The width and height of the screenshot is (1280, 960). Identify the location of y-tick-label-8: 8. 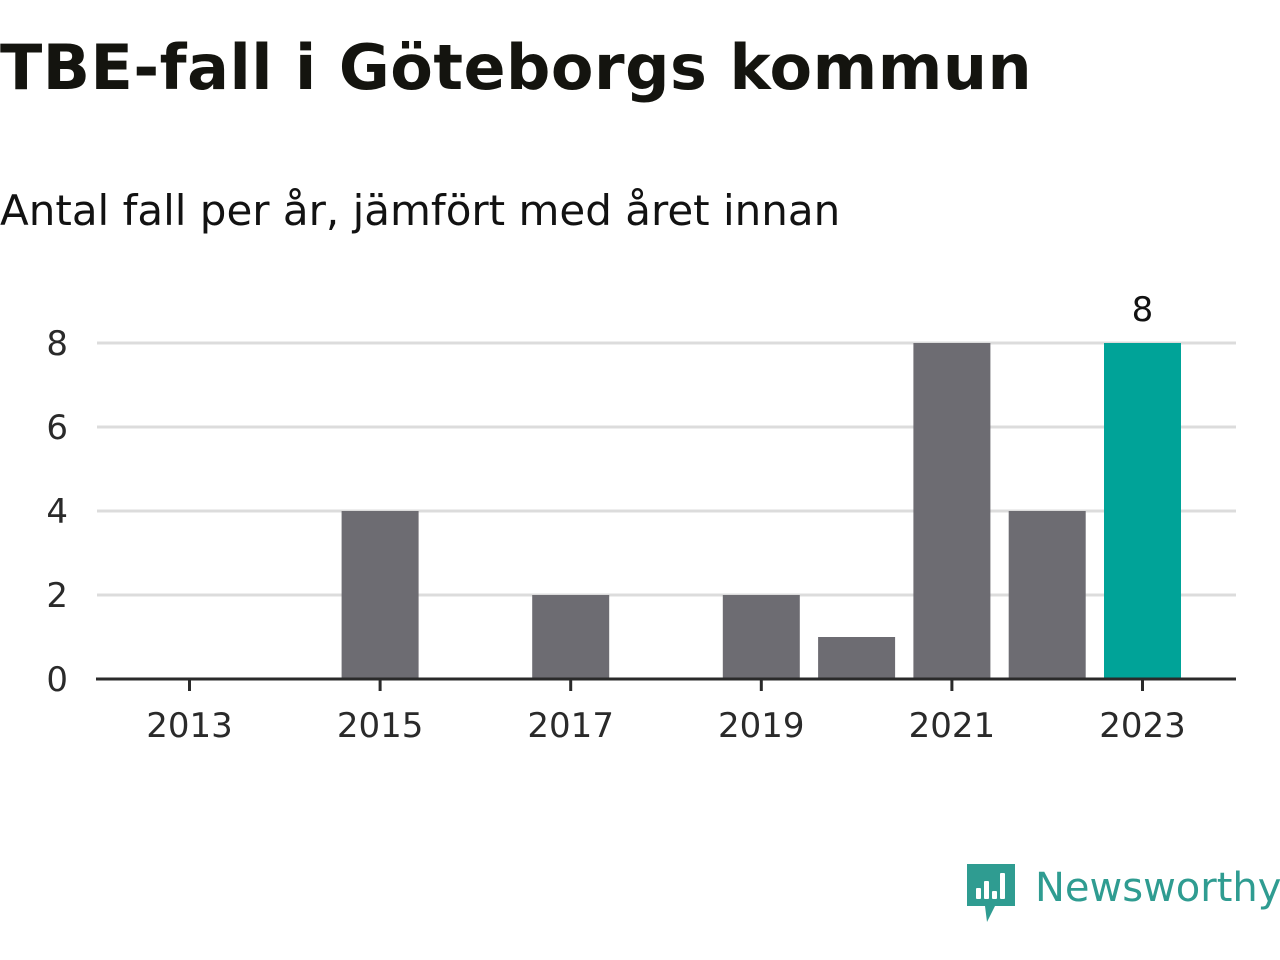
(57, 344).